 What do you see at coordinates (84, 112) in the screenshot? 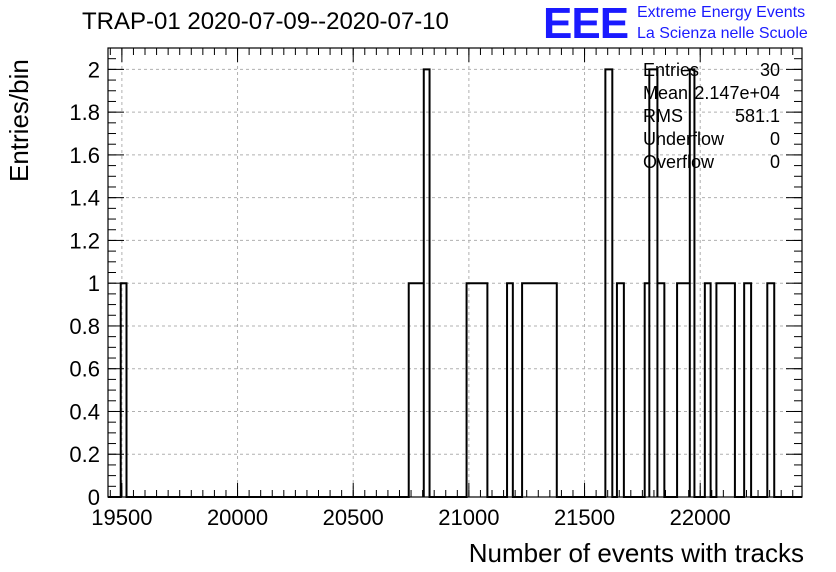
I see `y-tick-label: 1.8` at bounding box center [84, 112].